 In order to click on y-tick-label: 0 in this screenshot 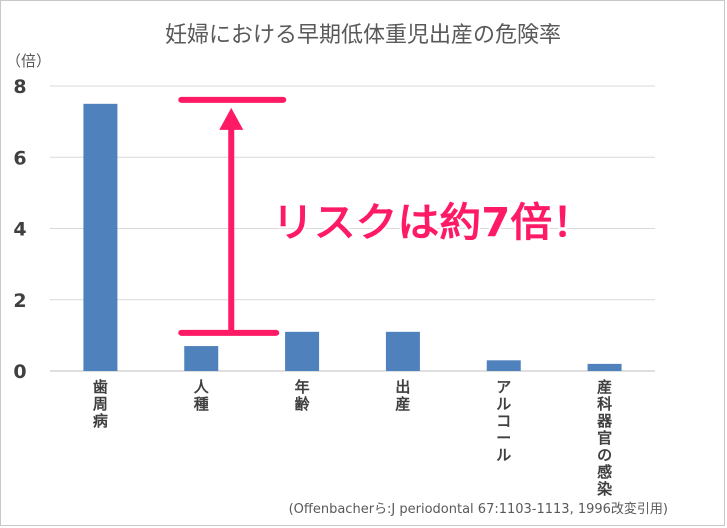, I will do `click(19, 372)`.